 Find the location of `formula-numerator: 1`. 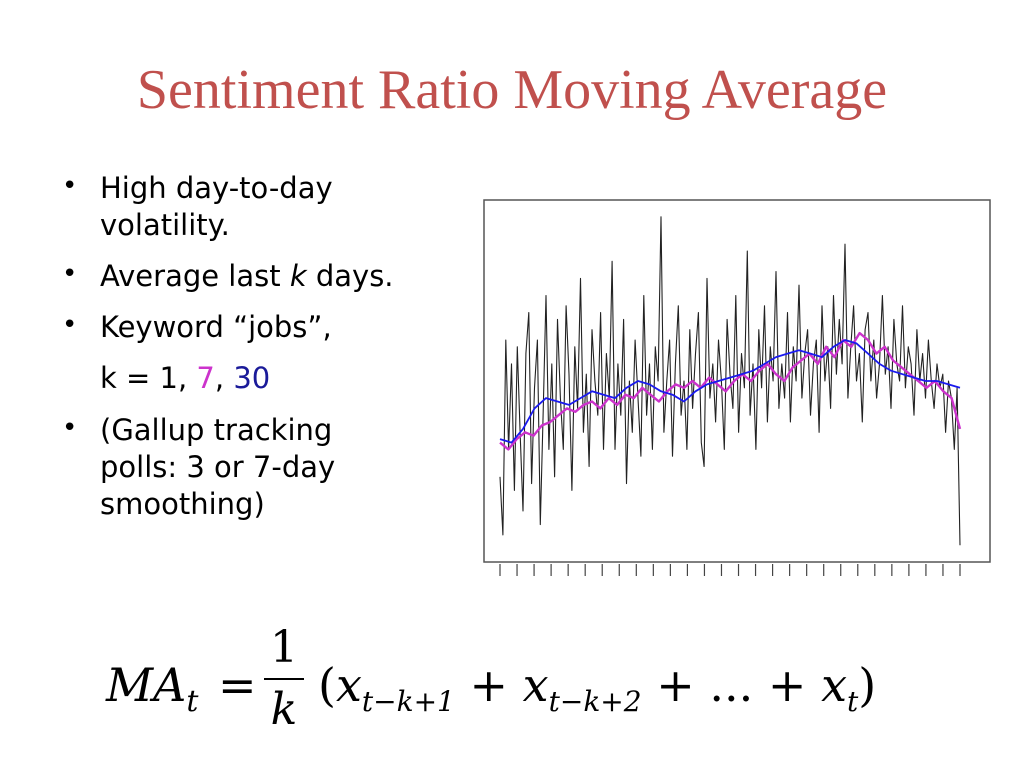

formula-numerator: 1 is located at coordinates (284, 647).